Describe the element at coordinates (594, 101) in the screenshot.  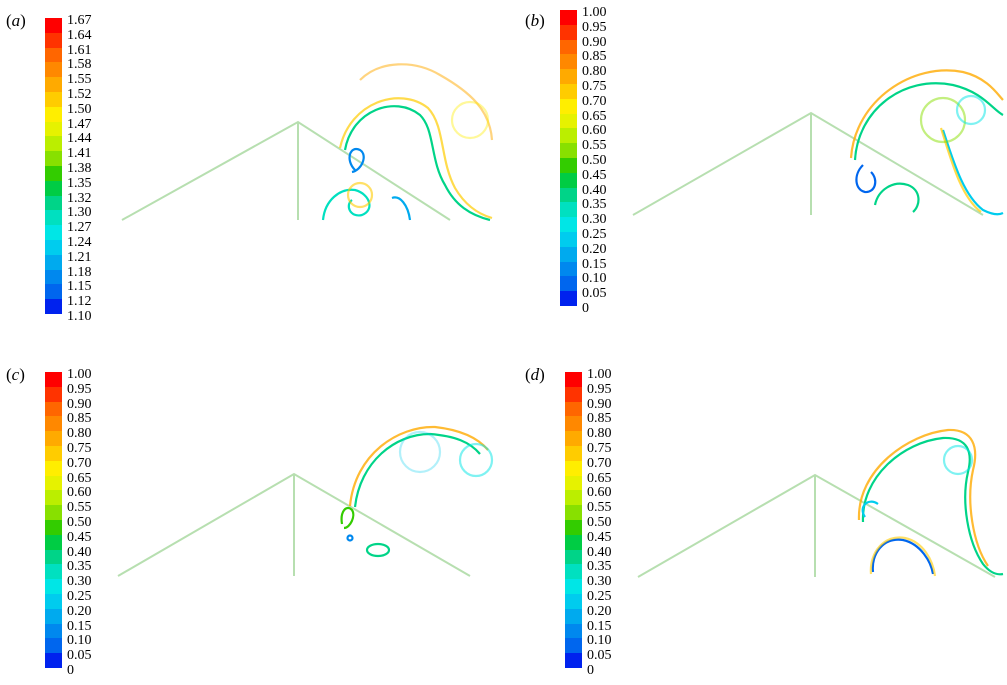
I see `colorbar-tick-label: 0.70` at that location.